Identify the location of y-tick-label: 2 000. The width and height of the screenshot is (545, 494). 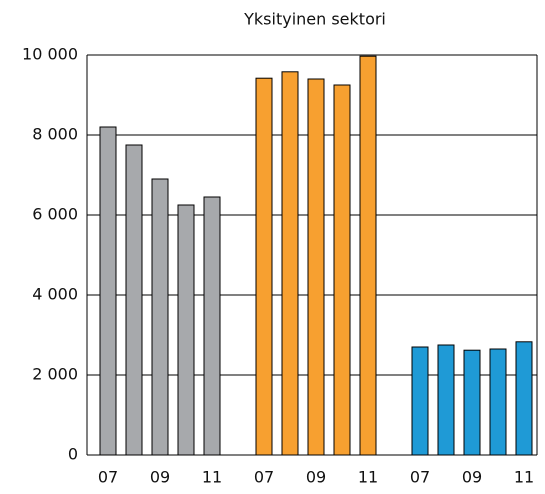
(55, 374).